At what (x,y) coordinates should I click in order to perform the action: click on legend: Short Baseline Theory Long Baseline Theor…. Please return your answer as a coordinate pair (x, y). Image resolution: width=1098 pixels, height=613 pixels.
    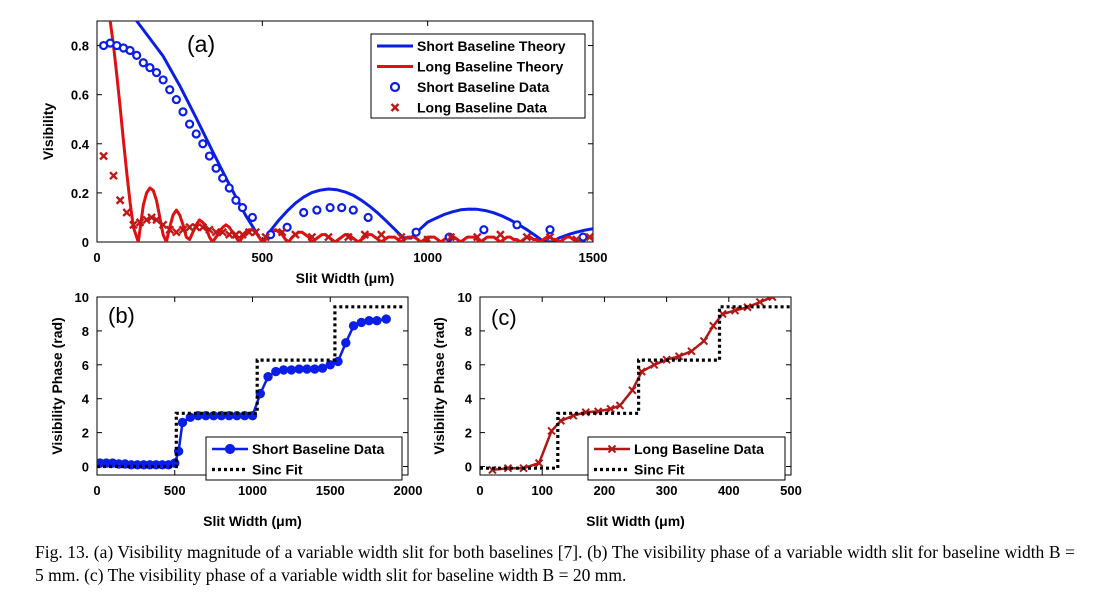
    Looking at the image, I should click on (478, 76).